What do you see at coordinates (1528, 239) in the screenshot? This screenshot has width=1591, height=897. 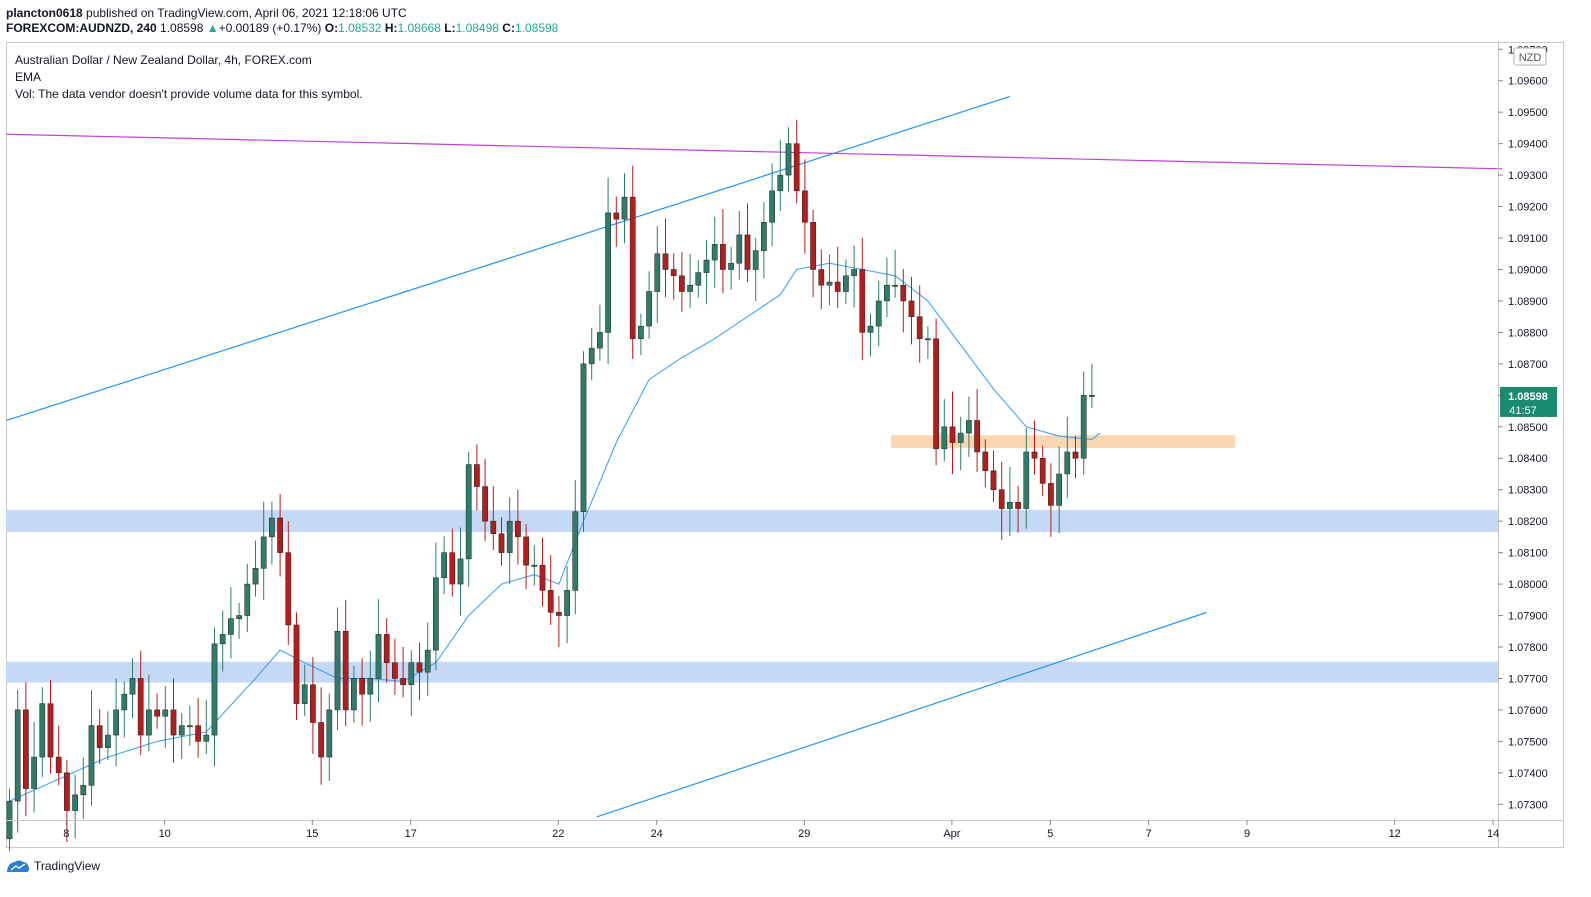 I see `price-tick-label: 1.09100` at bounding box center [1528, 239].